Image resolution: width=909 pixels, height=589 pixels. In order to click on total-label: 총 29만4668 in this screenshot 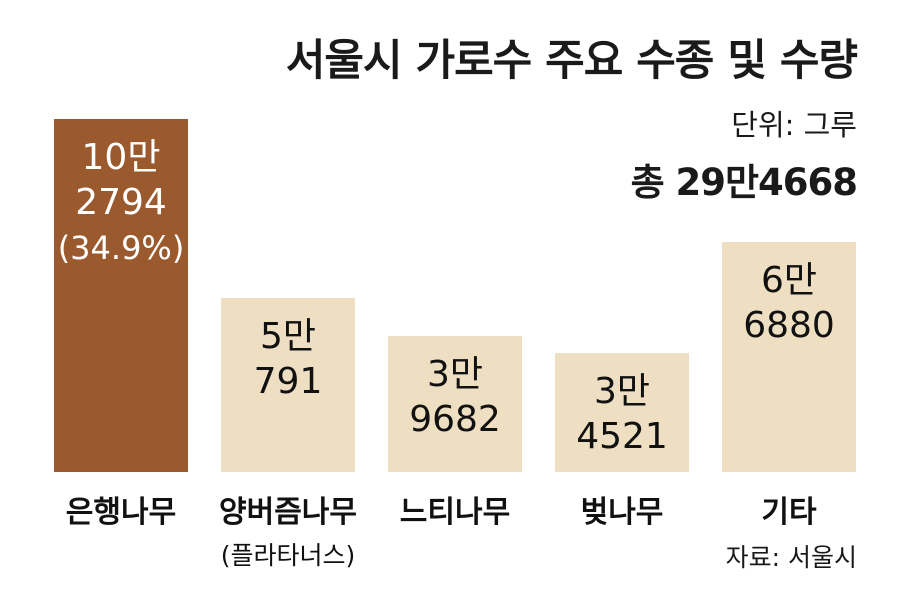, I will do `click(744, 182)`.